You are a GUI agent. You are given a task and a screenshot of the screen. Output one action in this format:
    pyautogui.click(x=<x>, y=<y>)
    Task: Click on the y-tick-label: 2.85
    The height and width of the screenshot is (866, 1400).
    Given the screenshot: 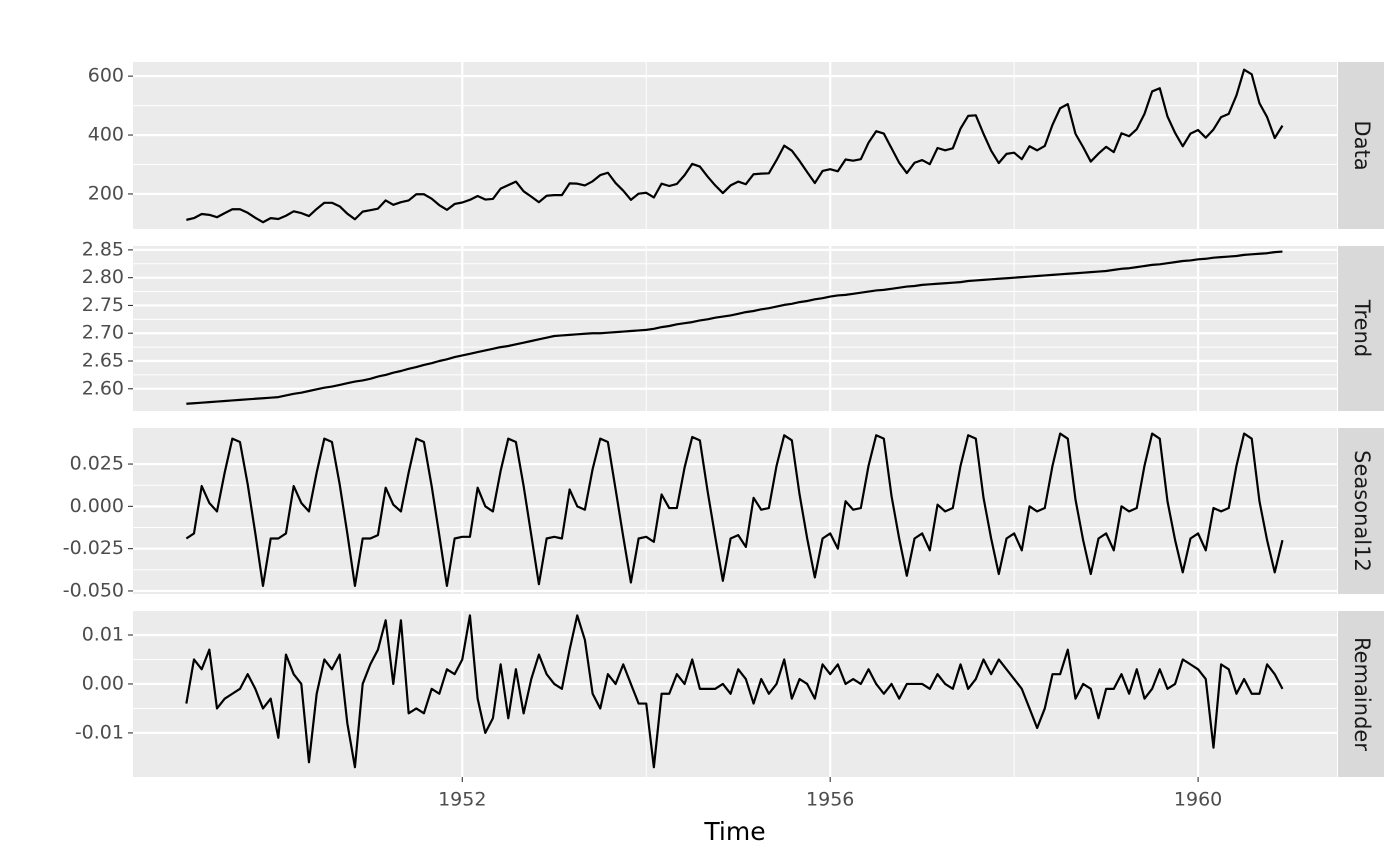 What is the action you would take?
    pyautogui.click(x=103, y=249)
    